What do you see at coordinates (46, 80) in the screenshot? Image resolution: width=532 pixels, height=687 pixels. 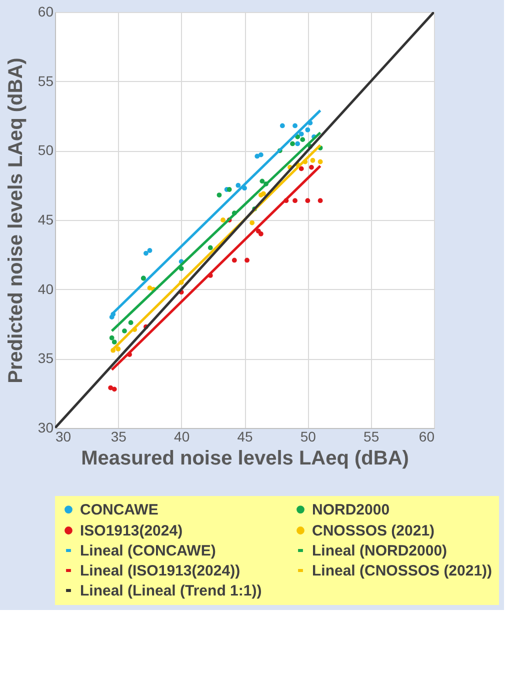 I see `y-tick-label: 55` at bounding box center [46, 80].